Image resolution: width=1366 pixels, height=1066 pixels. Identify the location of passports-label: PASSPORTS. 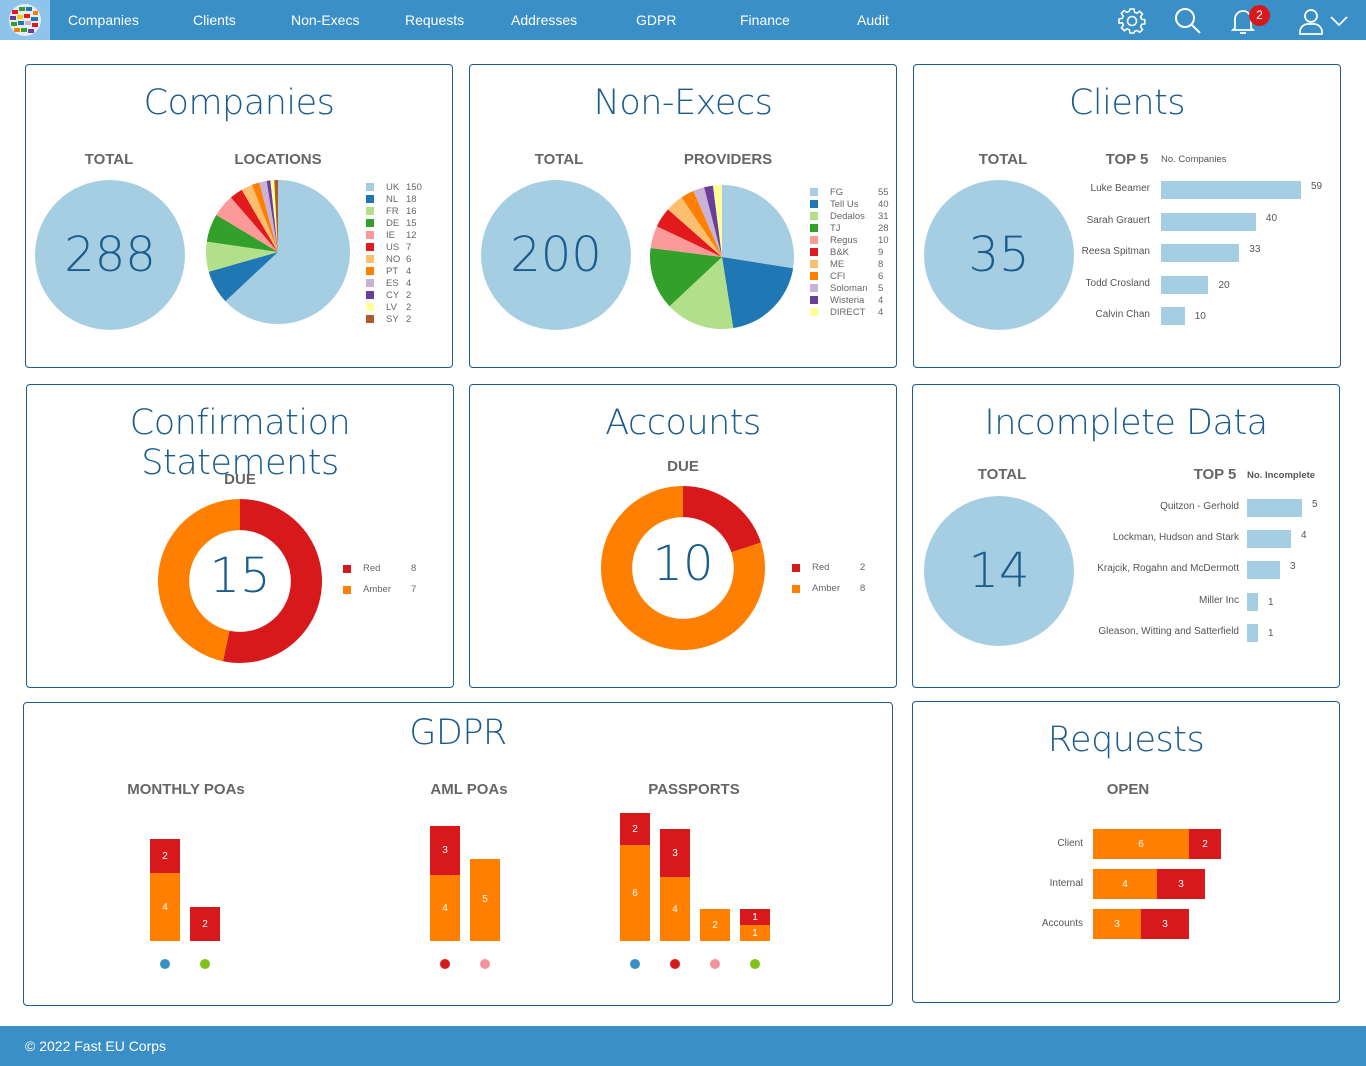
(694, 789).